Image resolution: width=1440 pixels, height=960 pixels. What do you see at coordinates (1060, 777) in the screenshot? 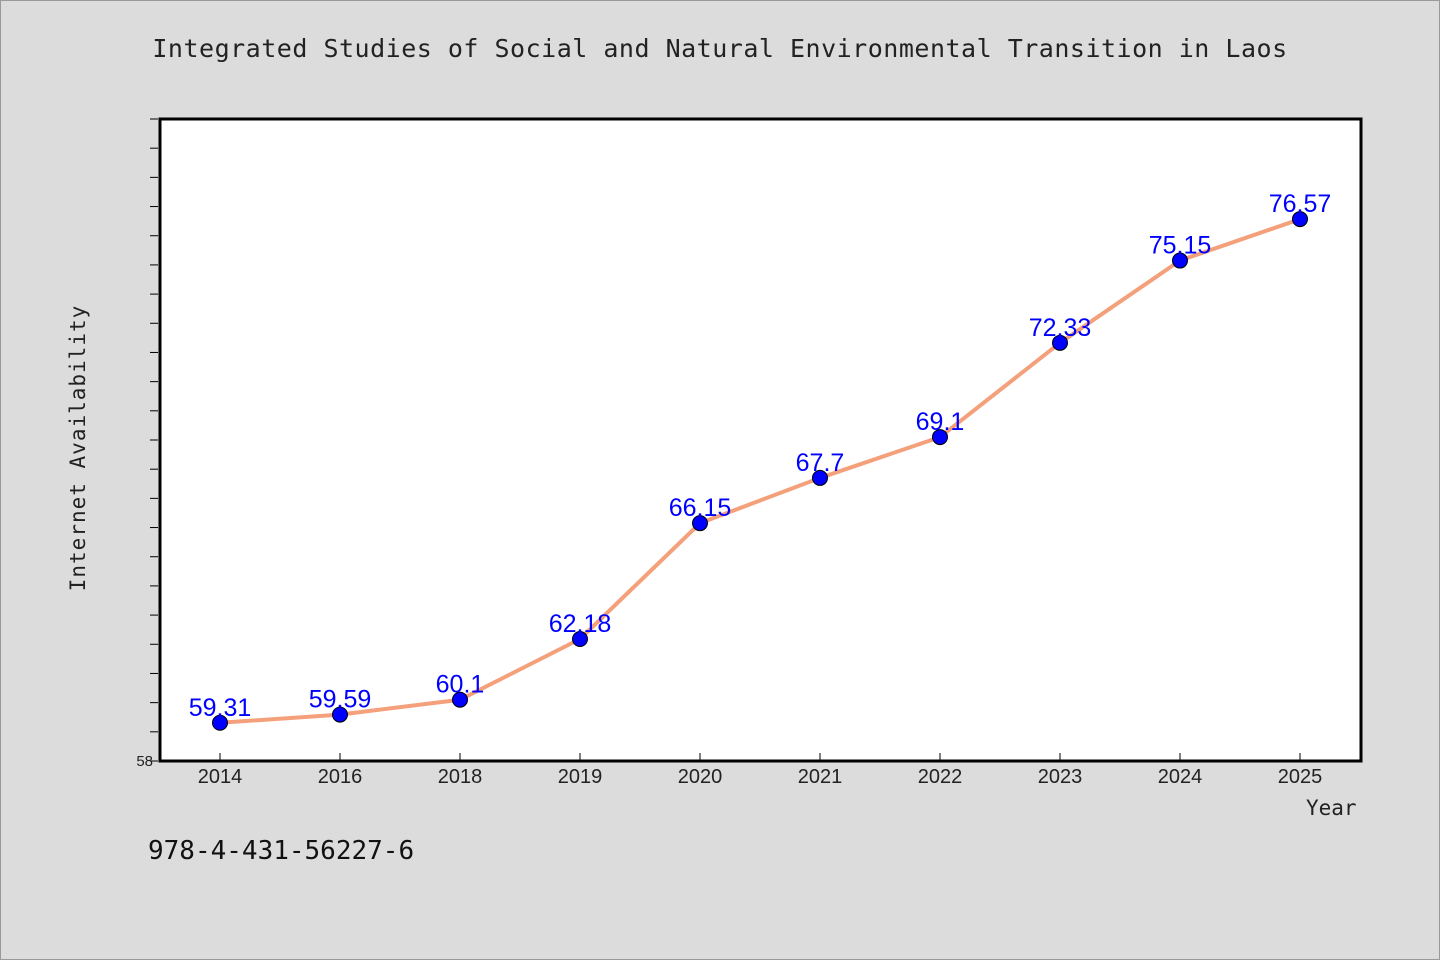
I see `x-tick-label: 2023` at bounding box center [1060, 777].